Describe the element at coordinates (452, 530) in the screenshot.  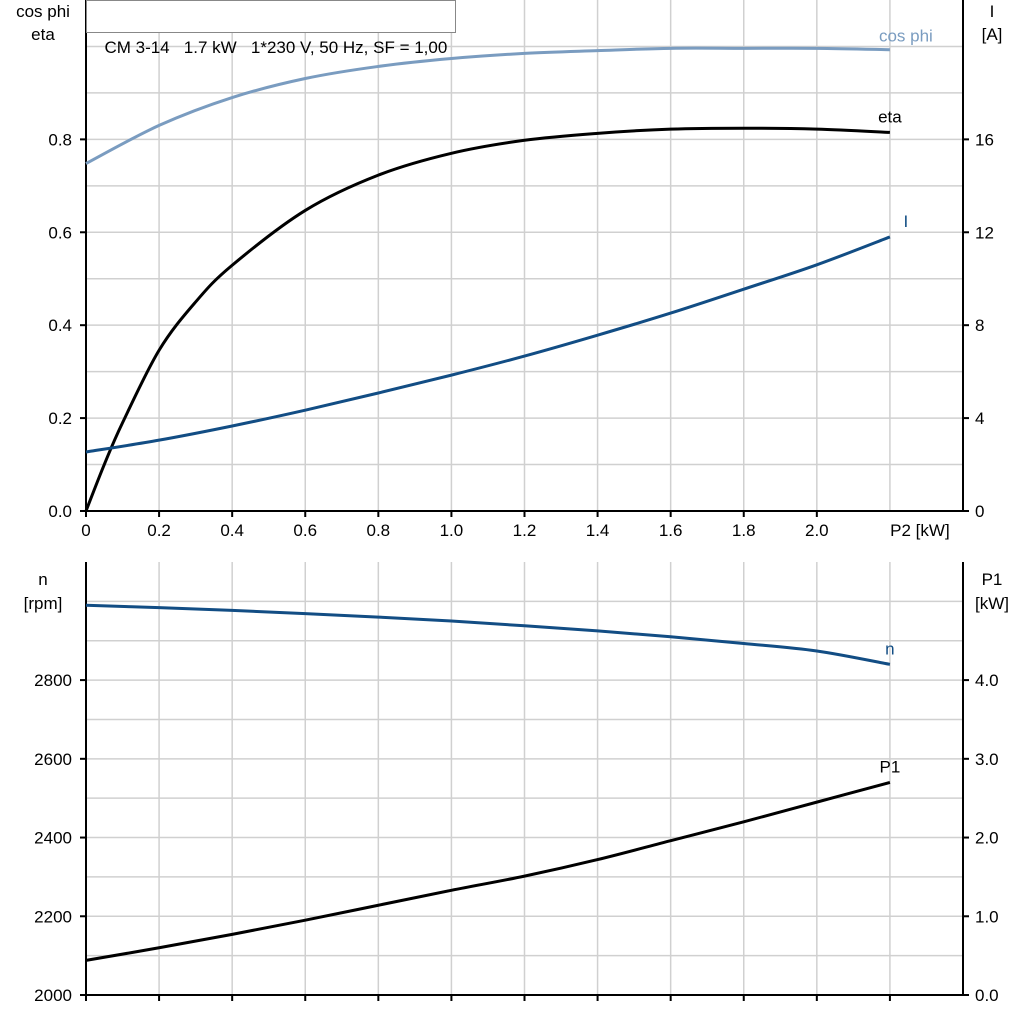
I see `top-x-tick-label: 1.0` at that location.